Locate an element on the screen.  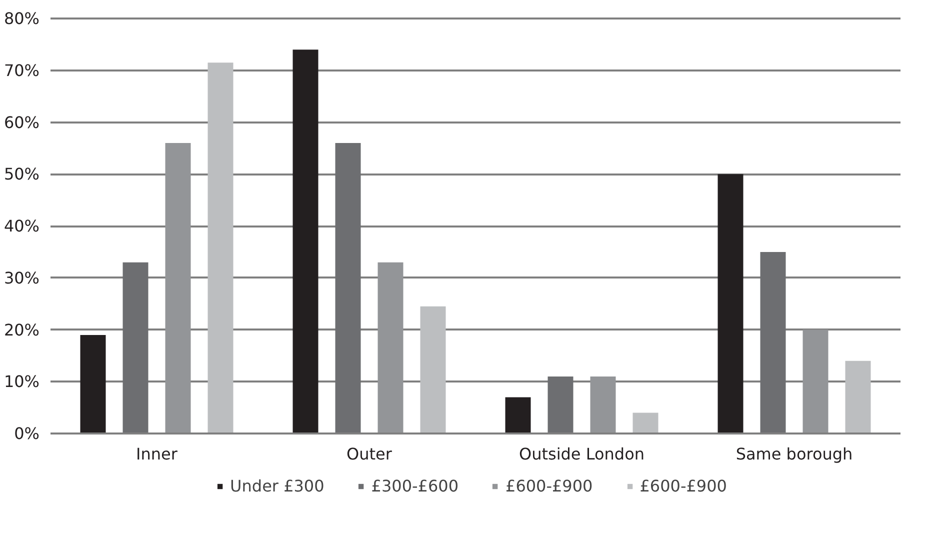
x-tick-label: Outer is located at coordinates (369, 454).